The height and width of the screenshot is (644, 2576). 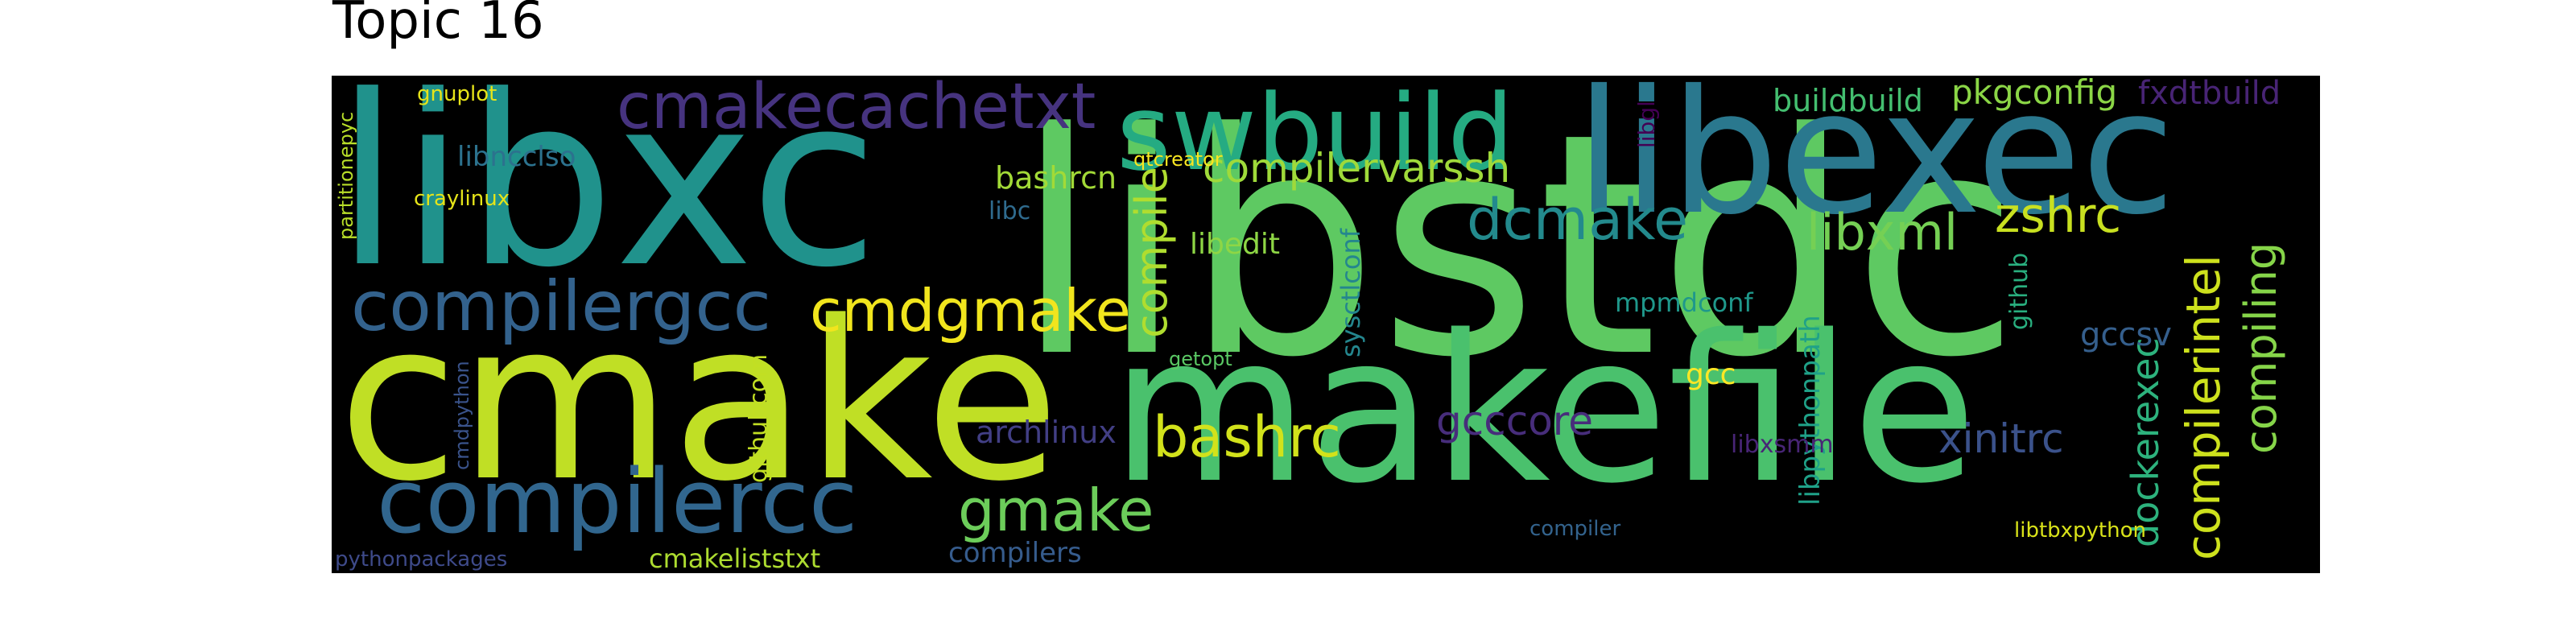 I want to click on word-libxml: libxml, so click(x=1882, y=232).